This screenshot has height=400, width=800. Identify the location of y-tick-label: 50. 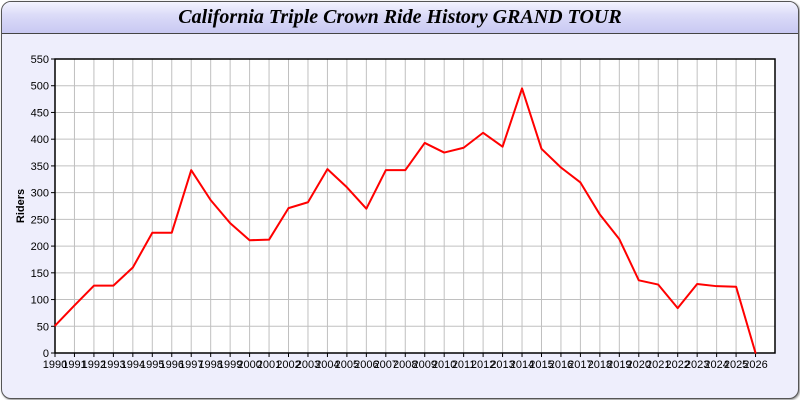
(43, 327).